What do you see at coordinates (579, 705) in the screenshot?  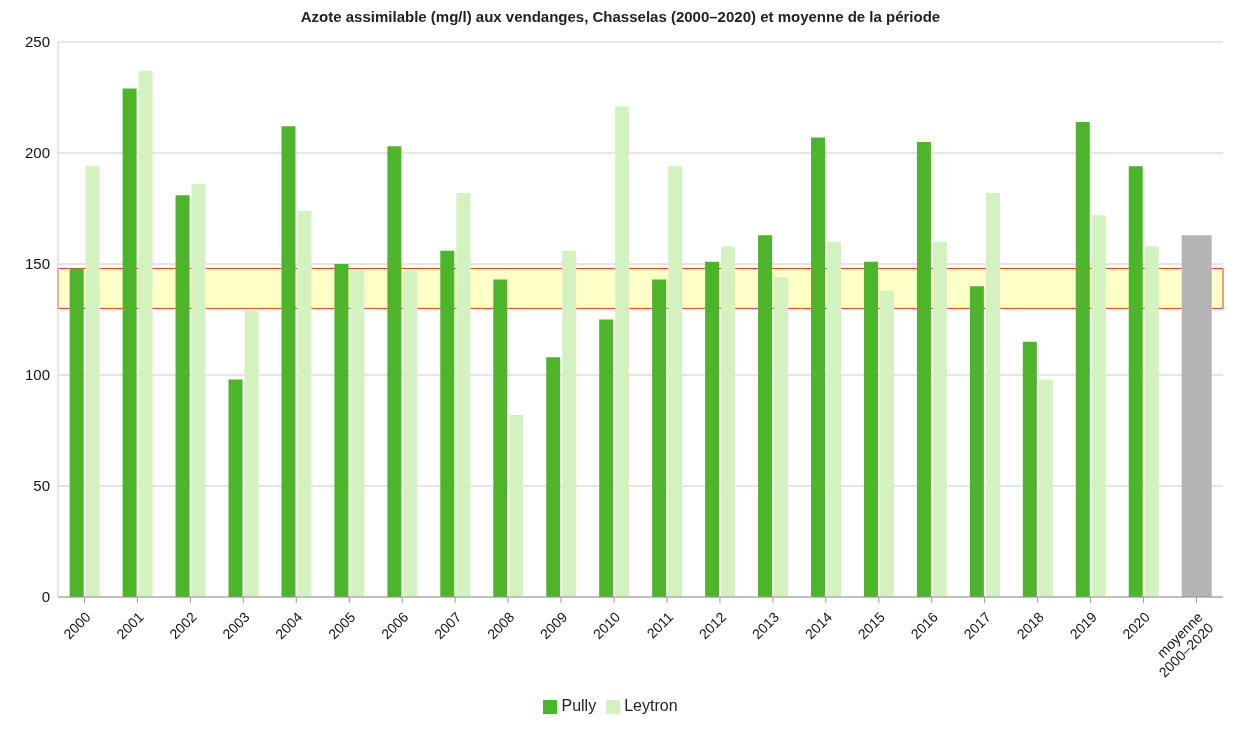 I see `legend-label: Pully` at bounding box center [579, 705].